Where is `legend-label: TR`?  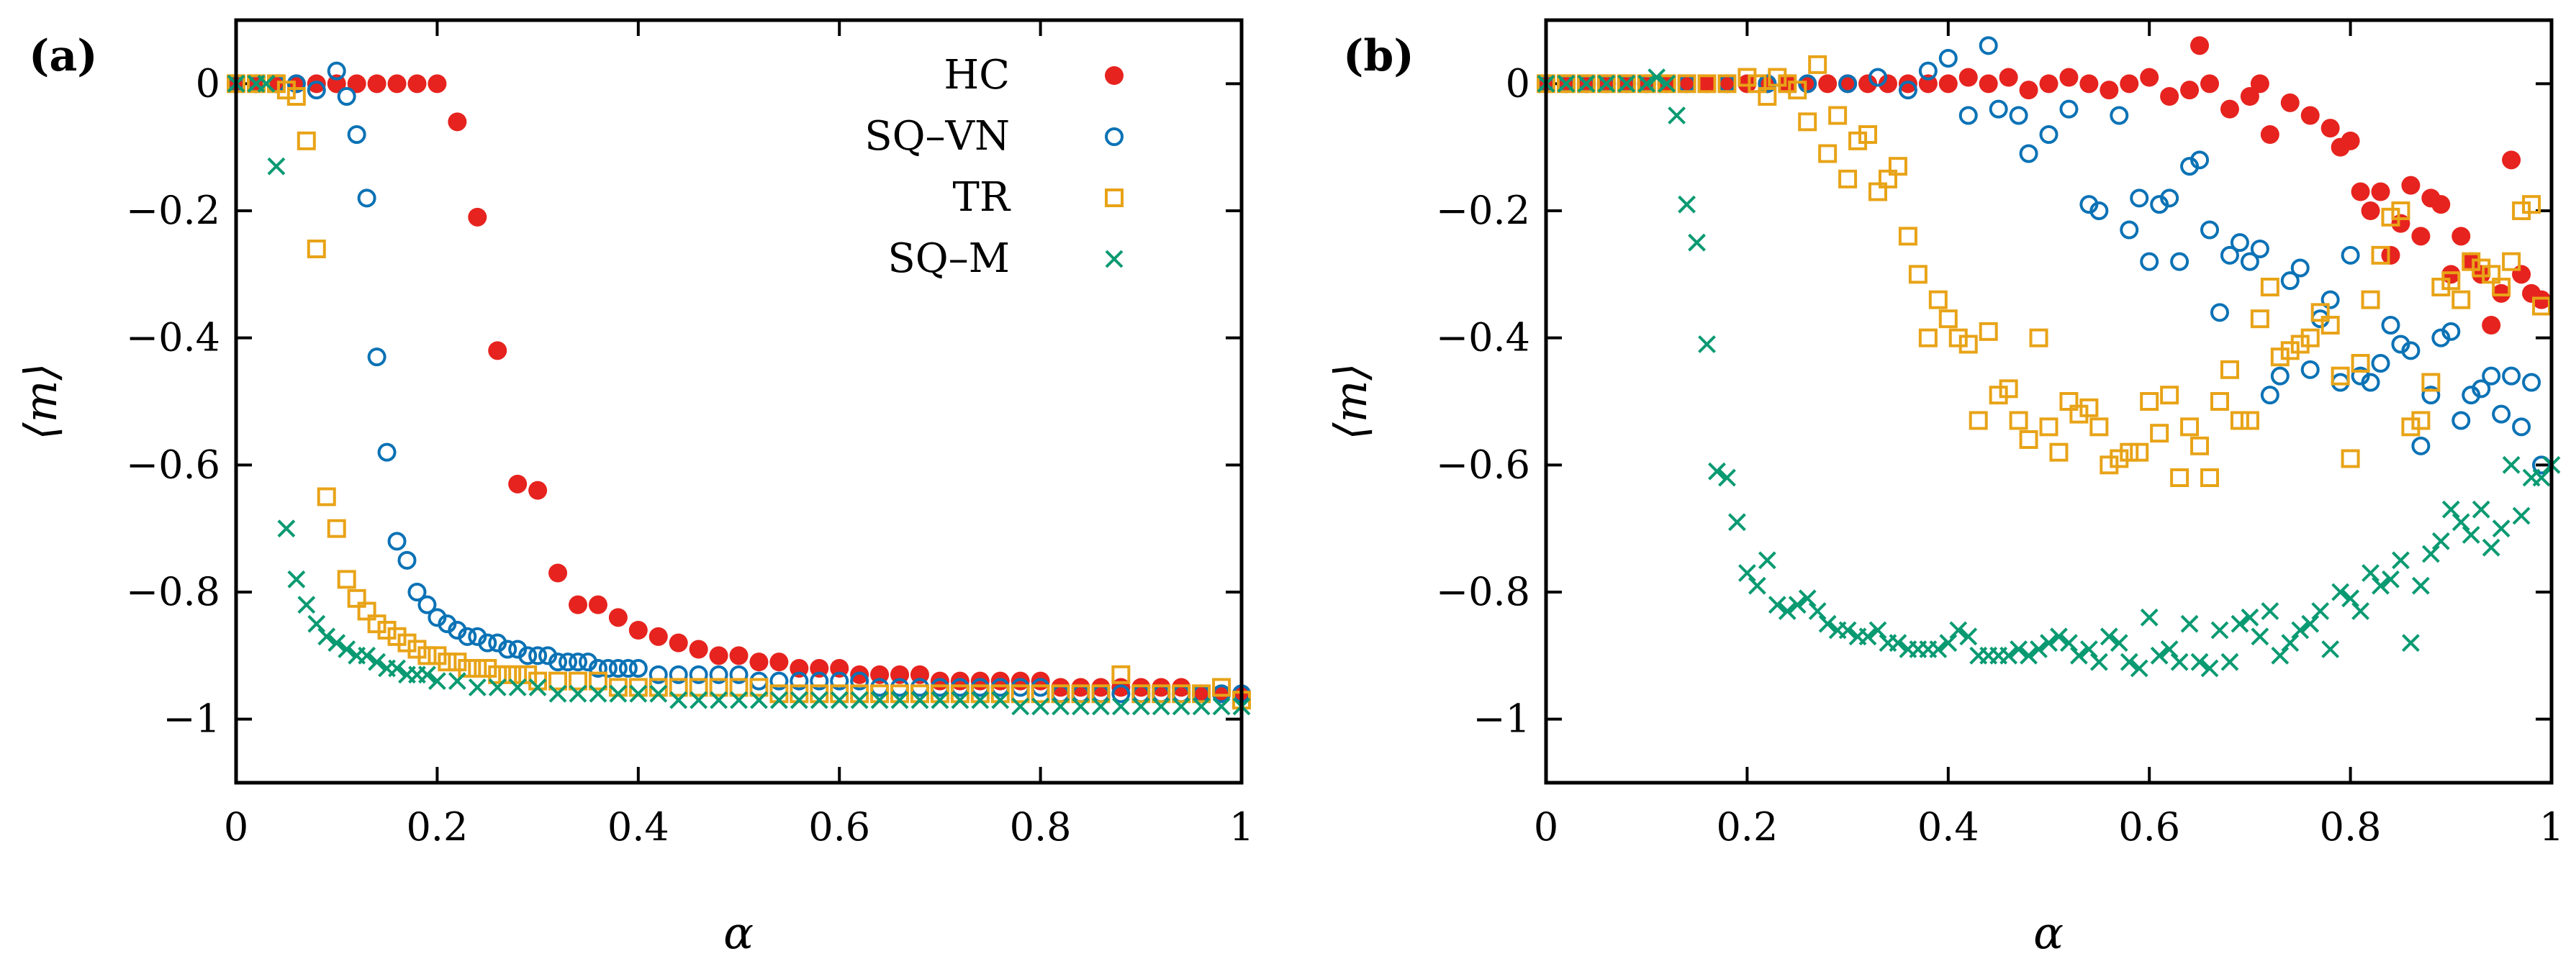
legend-label: TR is located at coordinates (981, 197).